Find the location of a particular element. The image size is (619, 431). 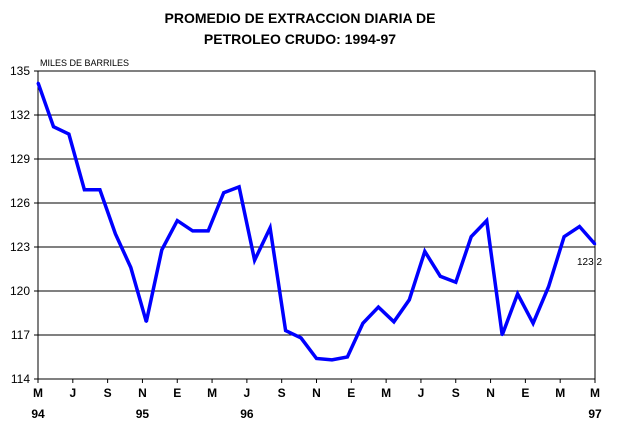

x-axis: M J S N E M J S N E M J S N E M M 94 95 96 97 is located at coordinates (316, 400).